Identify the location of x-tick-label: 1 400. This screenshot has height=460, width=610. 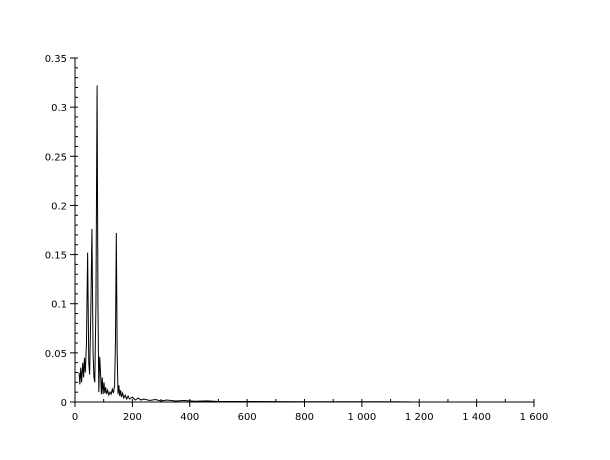
(476, 417).